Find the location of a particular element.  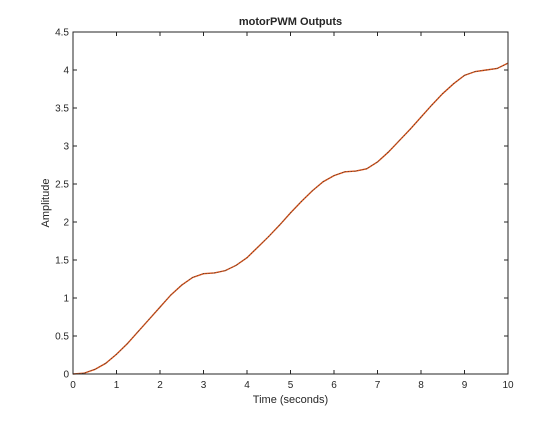

y-axis-label: Amplitude is located at coordinates (46, 203).